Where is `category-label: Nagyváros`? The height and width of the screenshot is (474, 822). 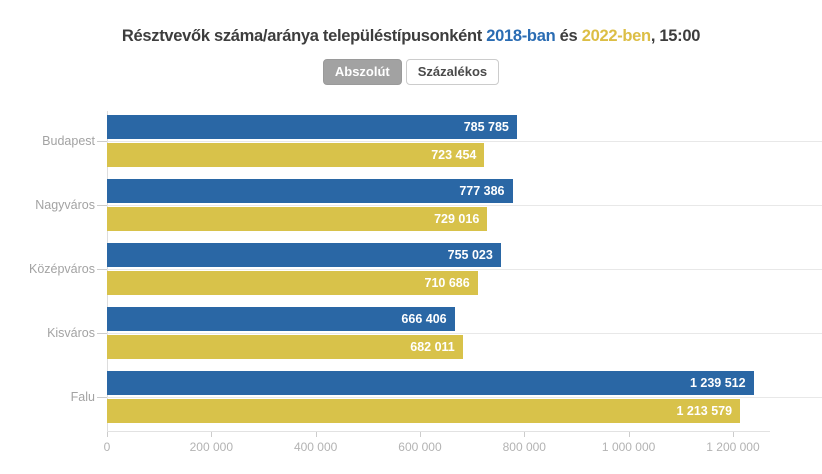 category-label: Nagyváros is located at coordinates (65, 205).